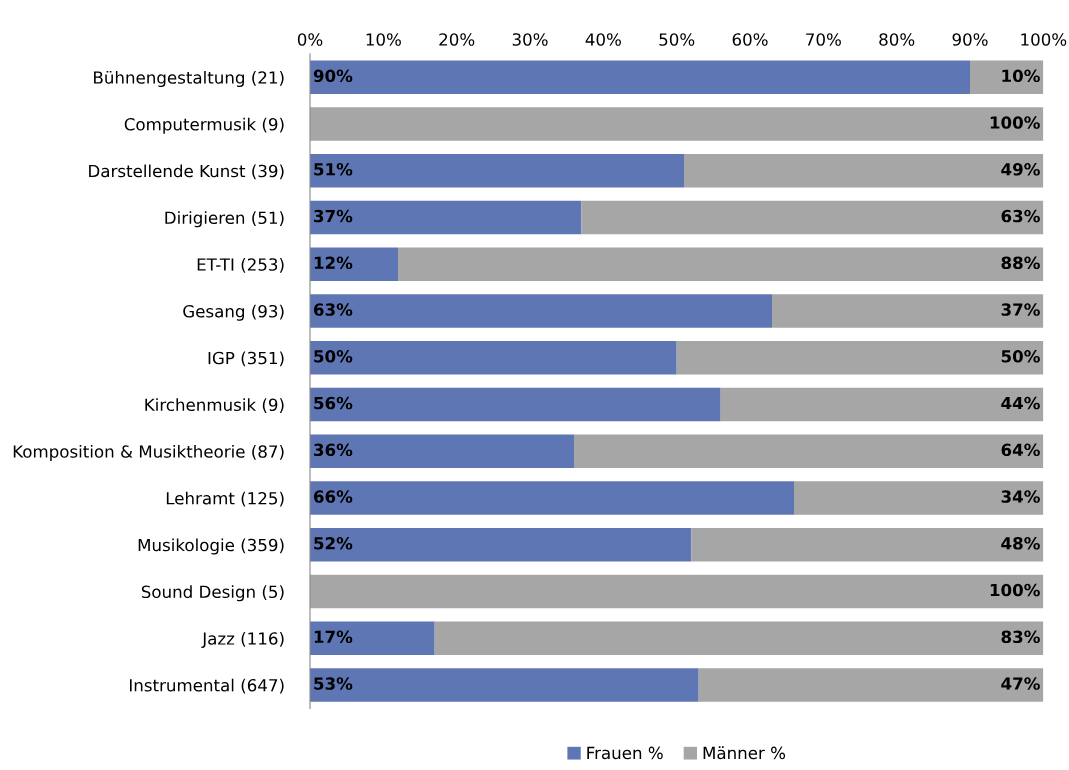 This screenshot has height=770, width=1069. I want to click on y-tick-label: Musikologie (359), so click(211, 546).